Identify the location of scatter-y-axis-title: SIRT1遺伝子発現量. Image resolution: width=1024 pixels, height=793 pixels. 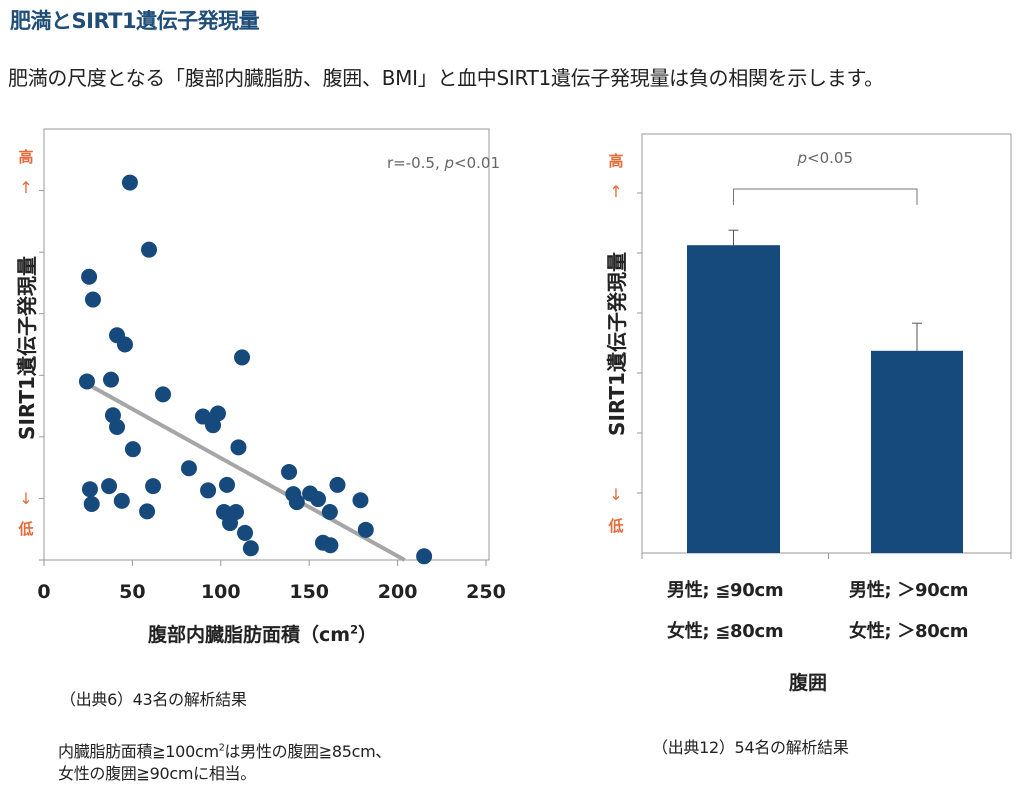
(27, 348).